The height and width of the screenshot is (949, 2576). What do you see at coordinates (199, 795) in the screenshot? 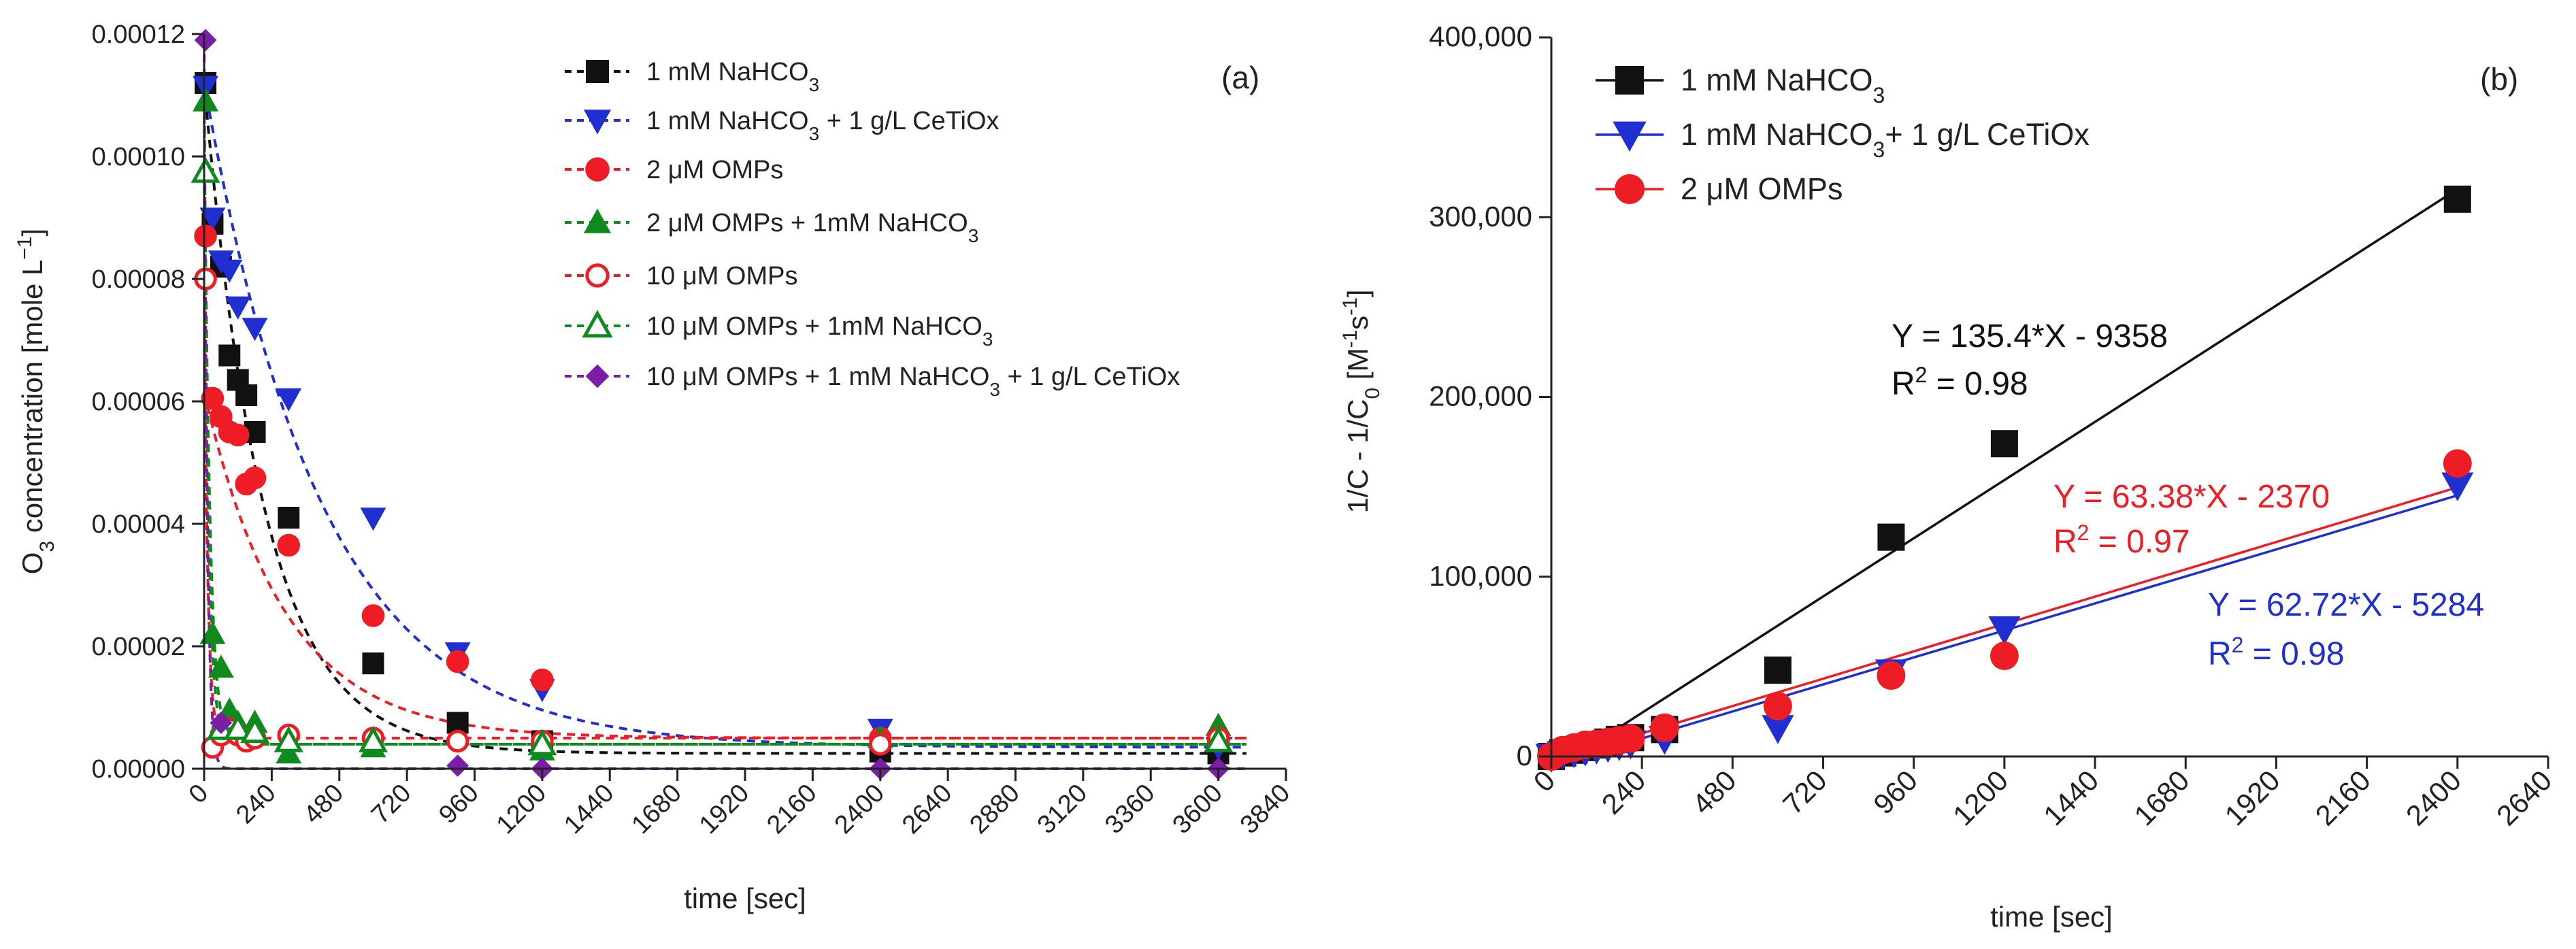
I see `x-tick-label: 0` at bounding box center [199, 795].